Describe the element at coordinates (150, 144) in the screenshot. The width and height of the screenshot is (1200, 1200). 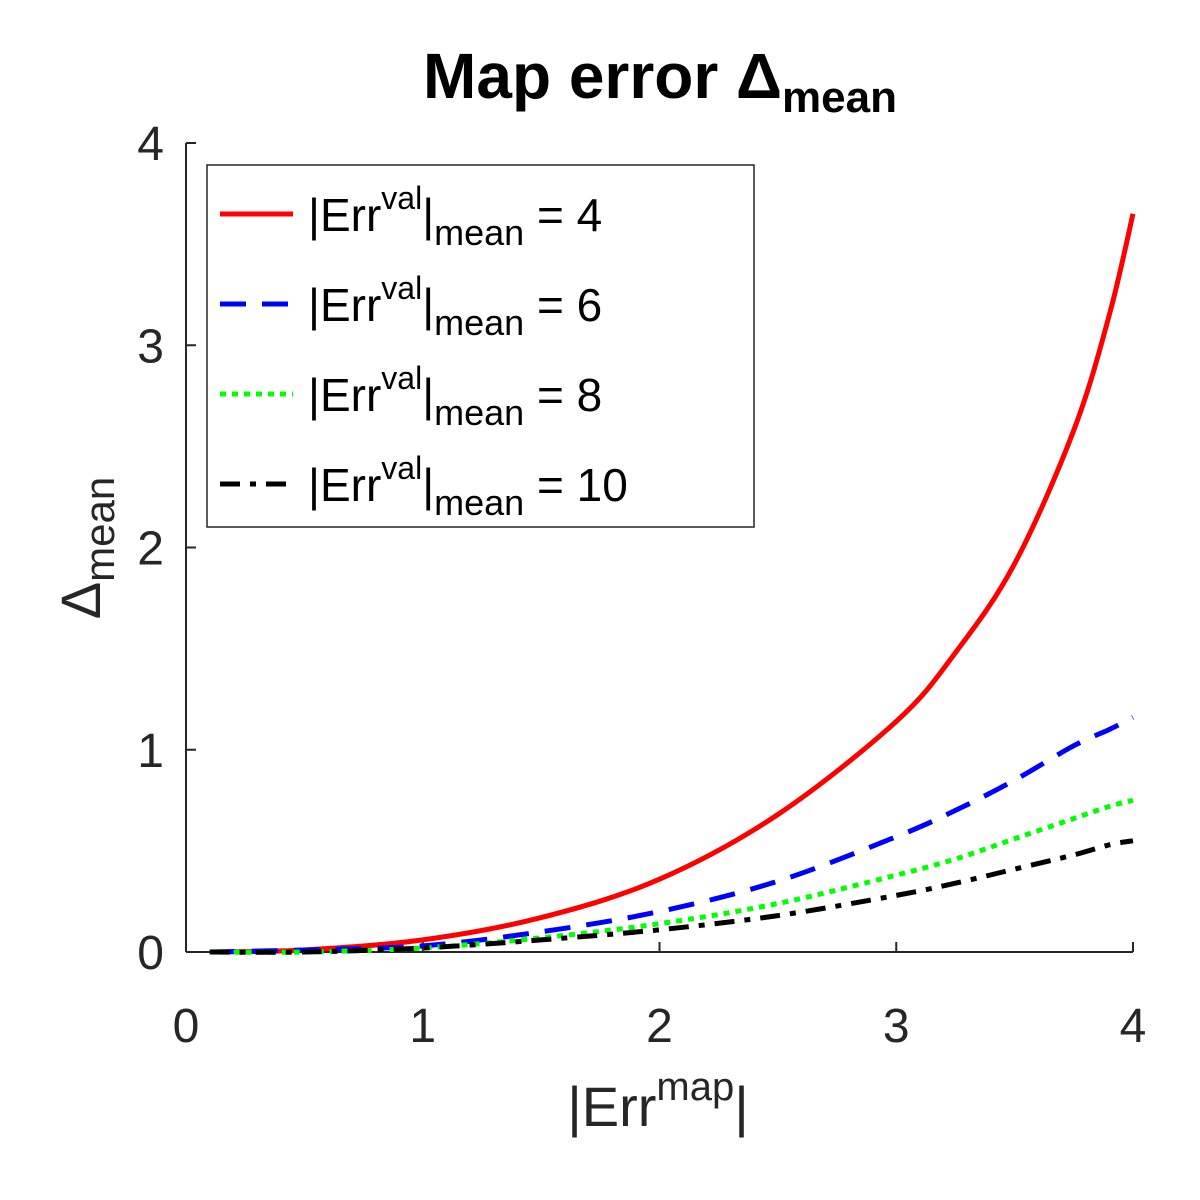
I see `y-tick-label: 4` at that location.